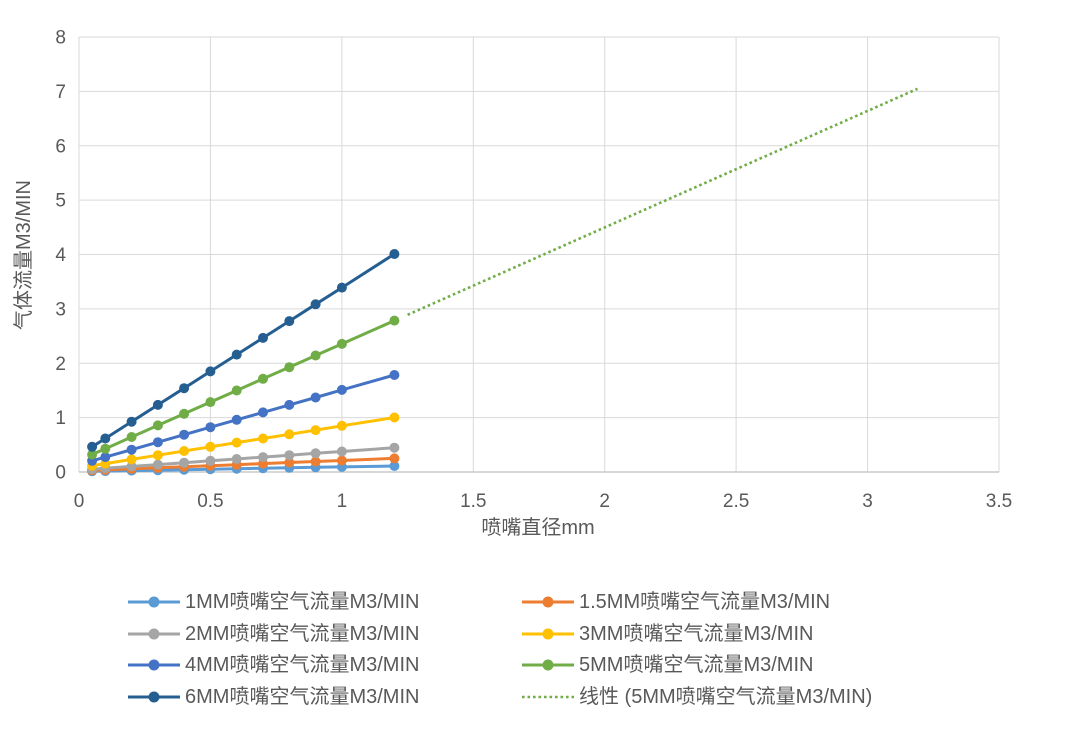 This screenshot has width=1072, height=731. Describe the element at coordinates (60, 201) in the screenshot. I see `y-tick-label: 5` at that location.